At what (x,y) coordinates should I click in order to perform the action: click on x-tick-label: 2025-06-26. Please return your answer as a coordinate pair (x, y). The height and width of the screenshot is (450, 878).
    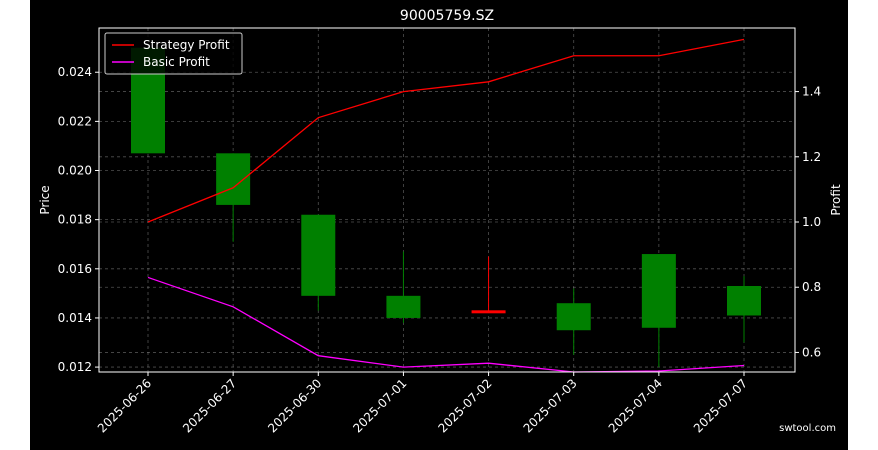
    Looking at the image, I should click on (124, 405).